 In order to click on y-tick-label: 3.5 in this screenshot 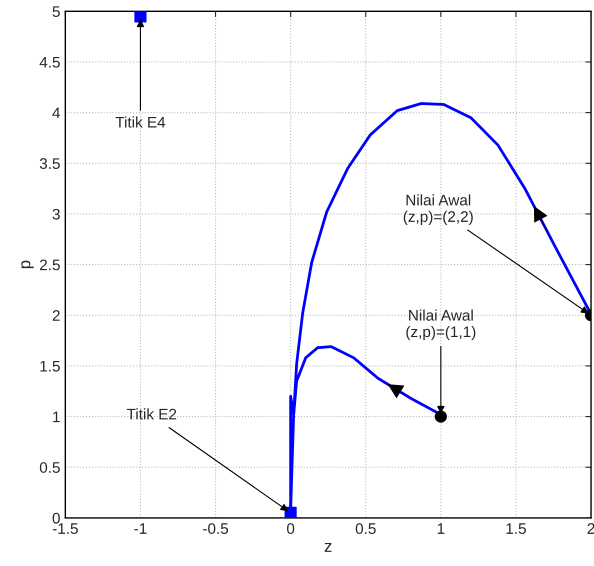, I will do `click(50, 163)`.